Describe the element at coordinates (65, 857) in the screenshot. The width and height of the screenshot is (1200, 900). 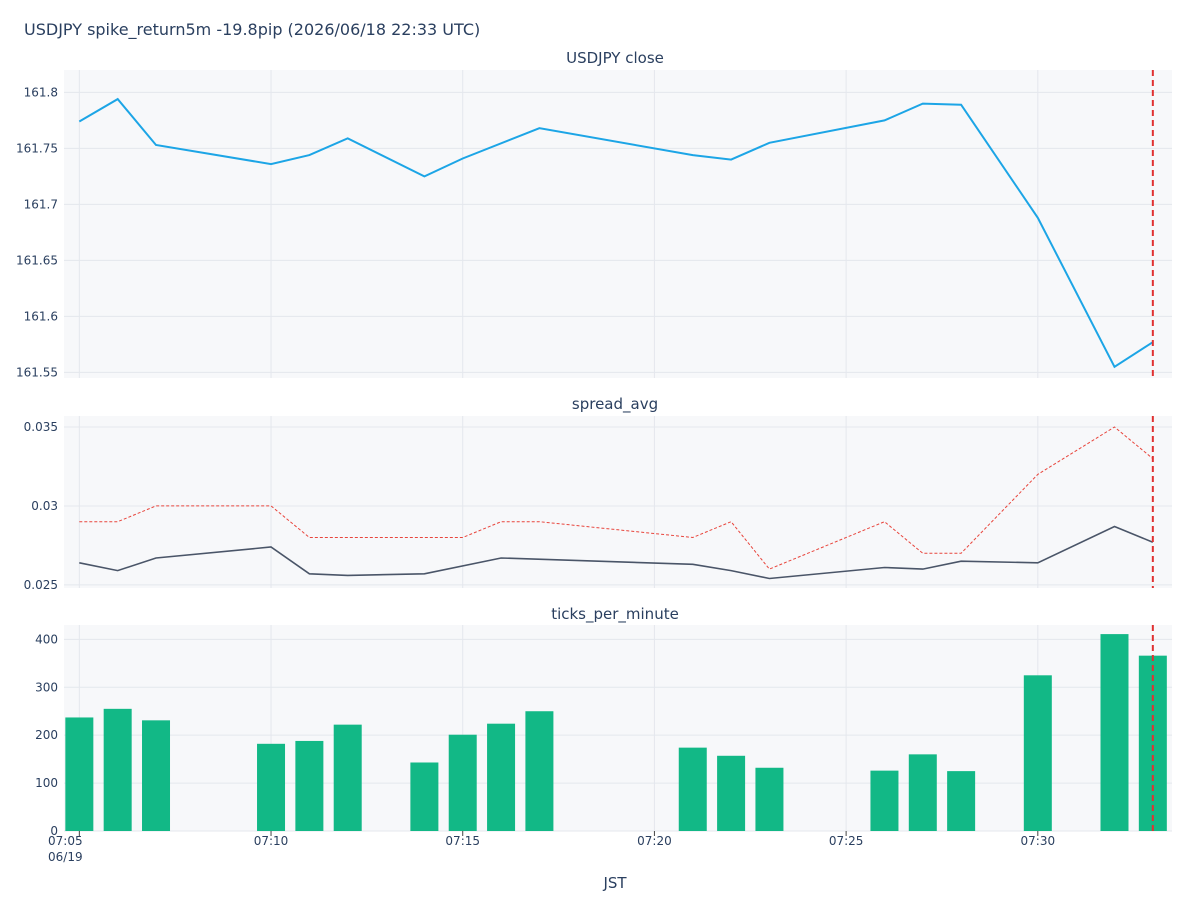
I see `x-date-label: 06/19` at that location.